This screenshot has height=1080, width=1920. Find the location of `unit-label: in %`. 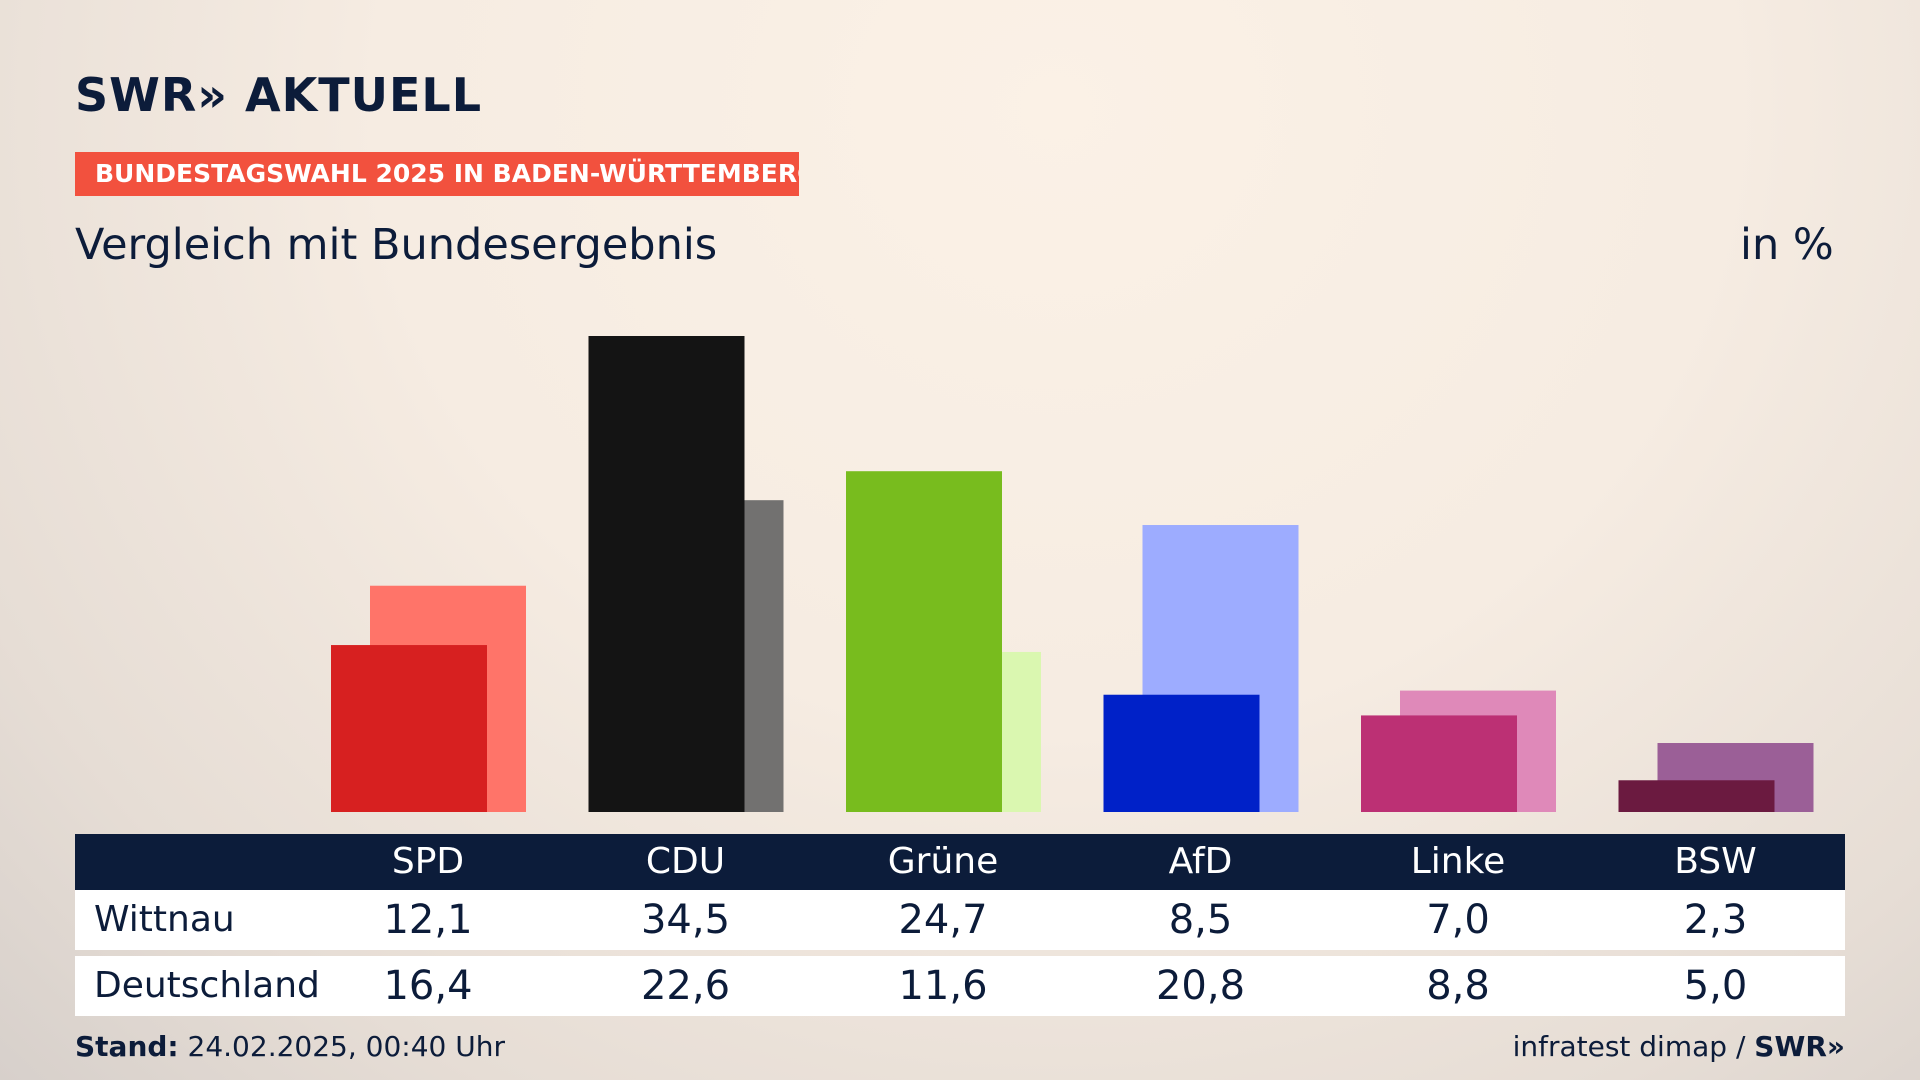

unit-label: in % is located at coordinates (1787, 245).